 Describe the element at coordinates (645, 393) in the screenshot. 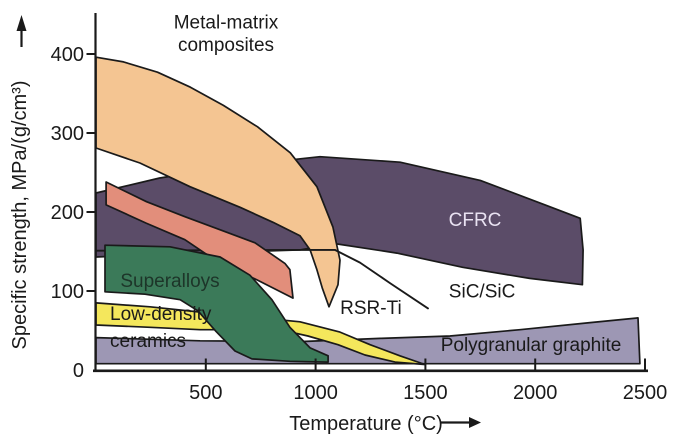

I see `x-tick-label-2500: 2500` at that location.